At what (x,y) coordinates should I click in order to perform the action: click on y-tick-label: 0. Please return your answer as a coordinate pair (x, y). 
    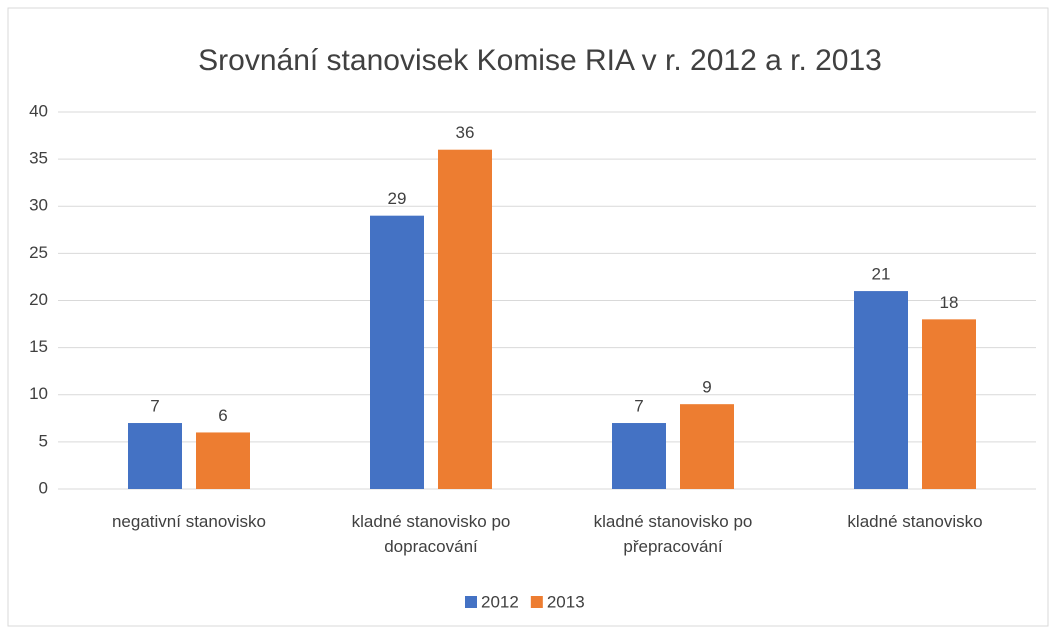
    Looking at the image, I should click on (43, 487).